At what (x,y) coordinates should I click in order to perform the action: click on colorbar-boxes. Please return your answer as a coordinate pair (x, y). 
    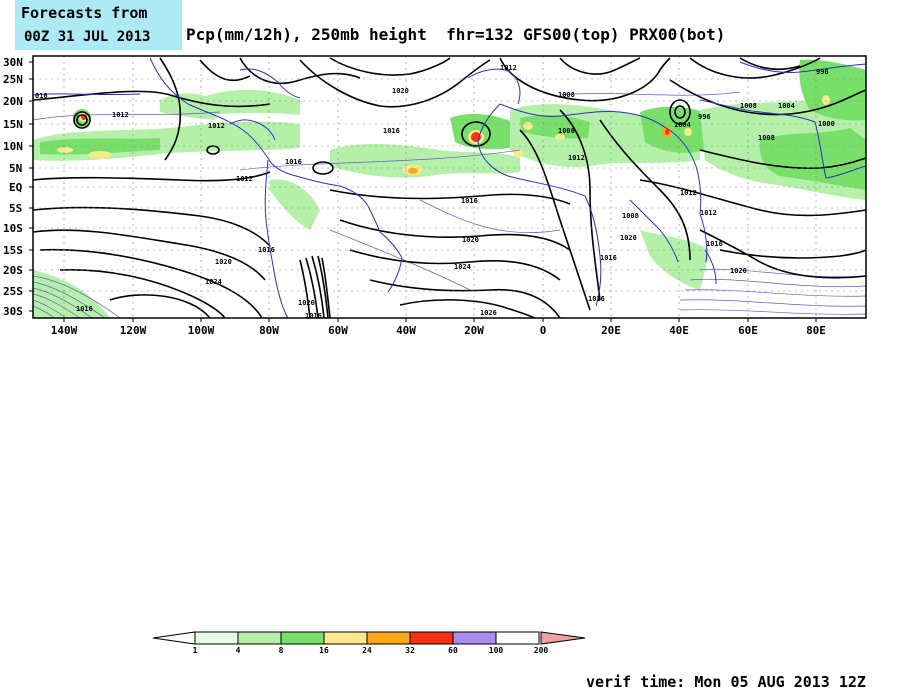
    Looking at the image, I should click on (367, 638).